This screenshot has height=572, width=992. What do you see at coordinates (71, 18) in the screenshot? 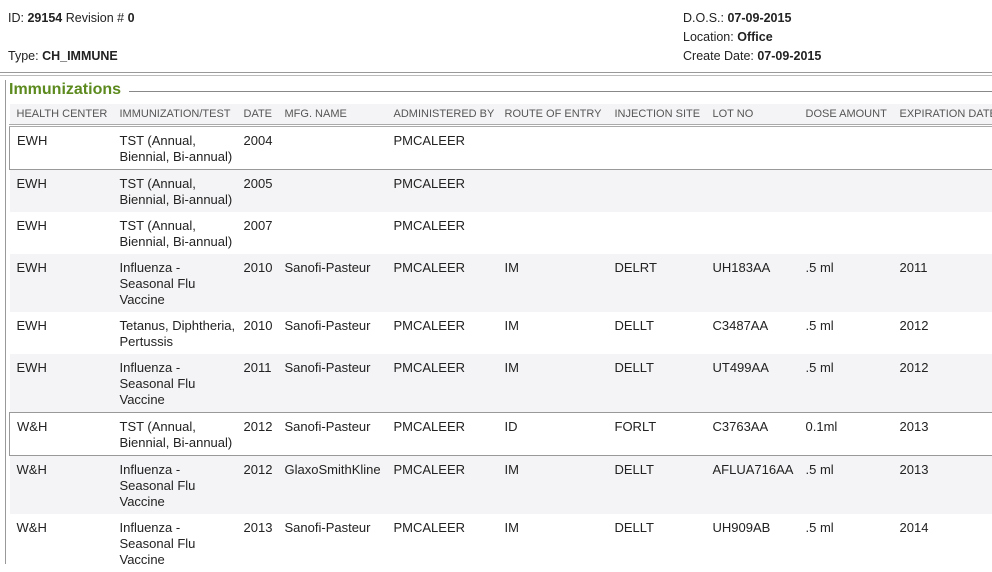
I see `record-id: ID: 29154 Revision # 0` at bounding box center [71, 18].